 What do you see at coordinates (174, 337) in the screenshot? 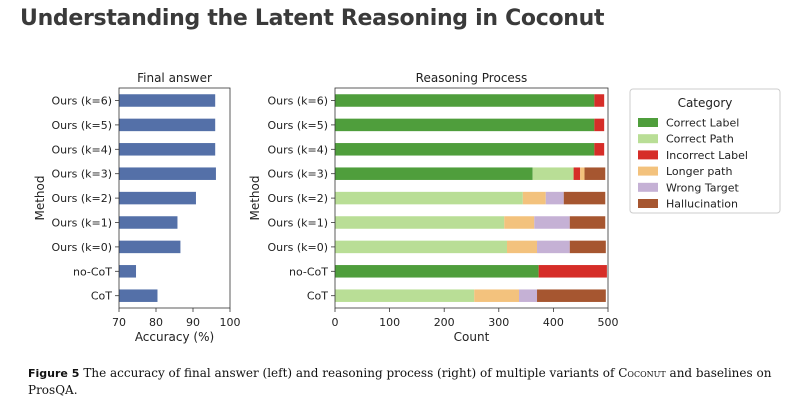
I see `accuracy-x-axis-label: Accuracy (%)` at bounding box center [174, 337].